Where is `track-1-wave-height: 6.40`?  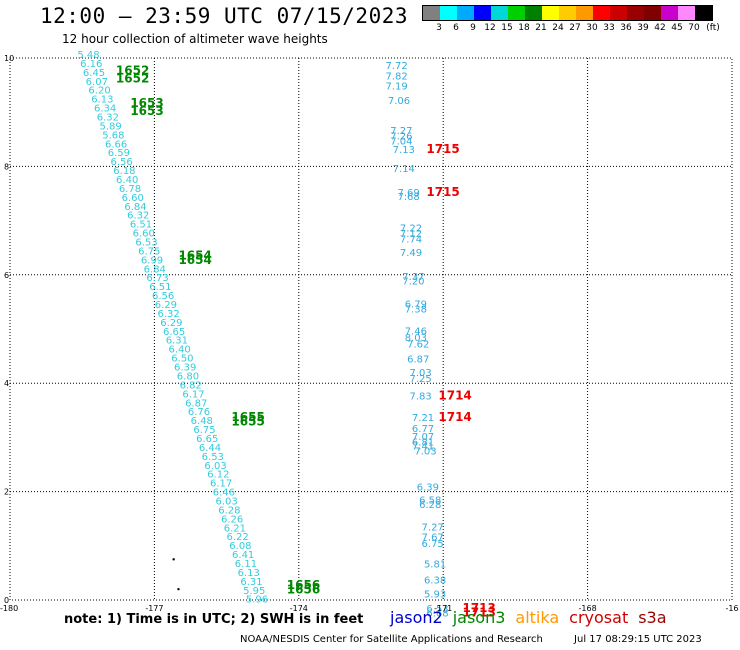 track-1-wave-height: 6.40 is located at coordinates (180, 350).